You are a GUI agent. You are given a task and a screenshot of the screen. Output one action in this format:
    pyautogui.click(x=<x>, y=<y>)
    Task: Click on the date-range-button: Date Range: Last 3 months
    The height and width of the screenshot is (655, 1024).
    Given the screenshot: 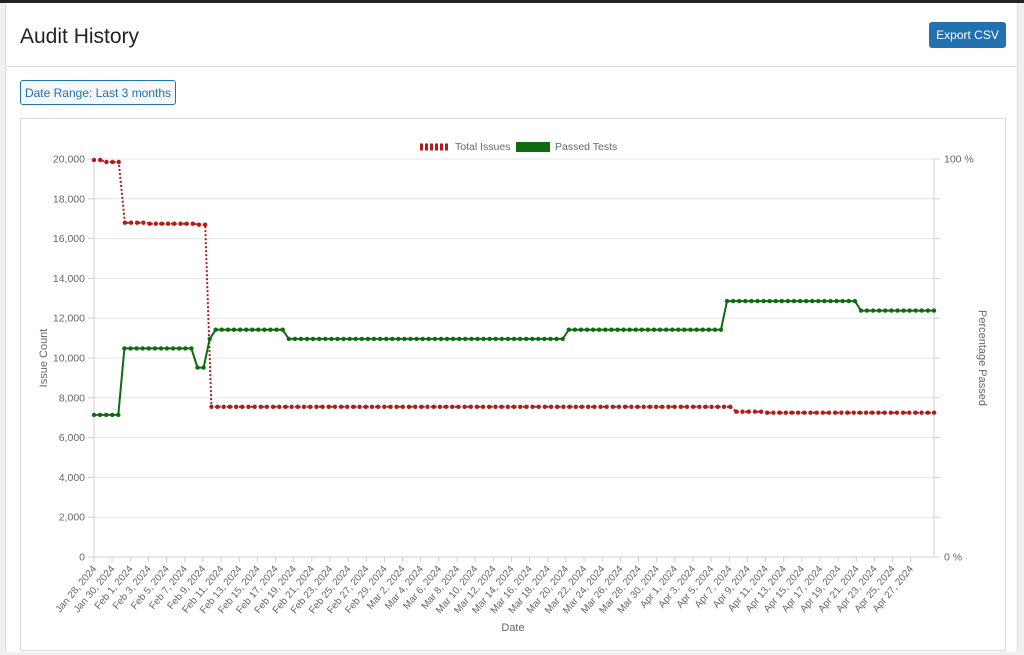 What is the action you would take?
    pyautogui.click(x=98, y=92)
    